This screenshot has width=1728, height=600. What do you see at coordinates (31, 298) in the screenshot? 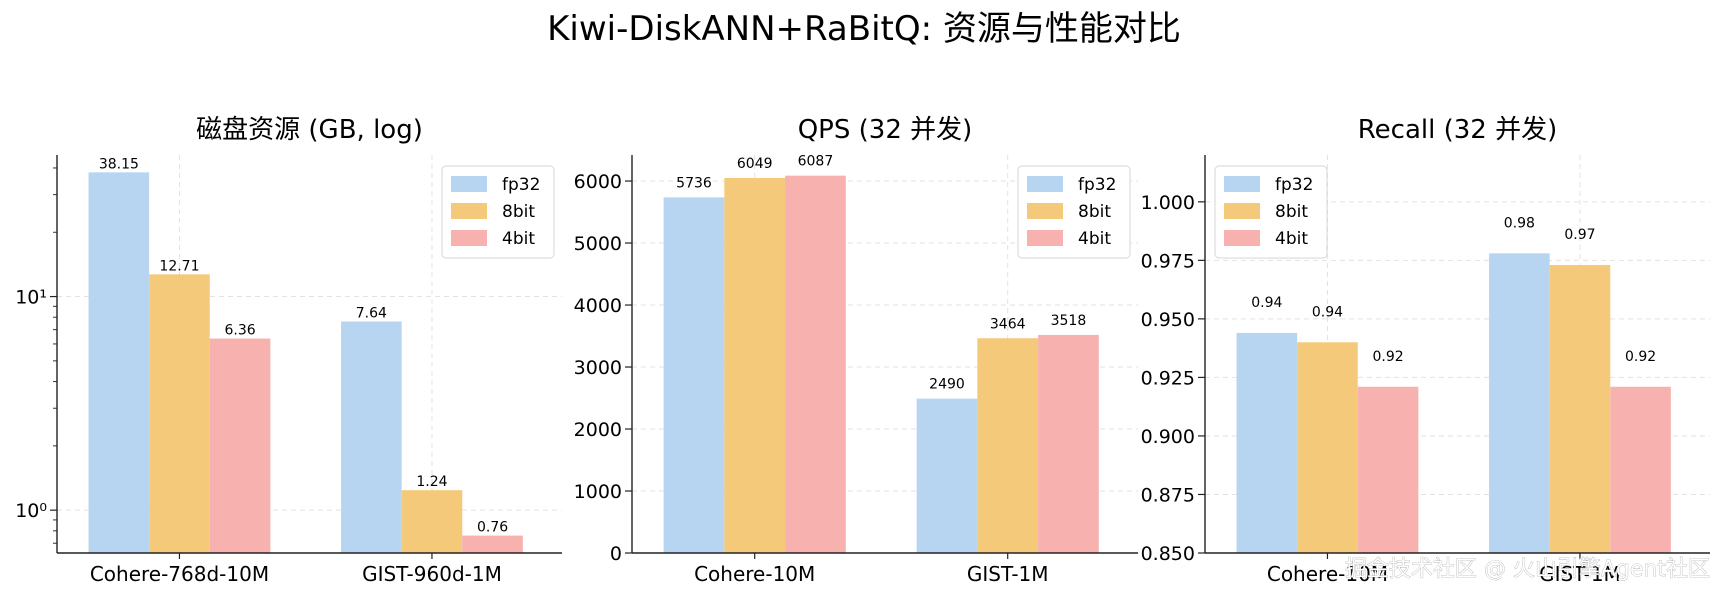
I see `y-tick-label: 10¹` at bounding box center [31, 298].